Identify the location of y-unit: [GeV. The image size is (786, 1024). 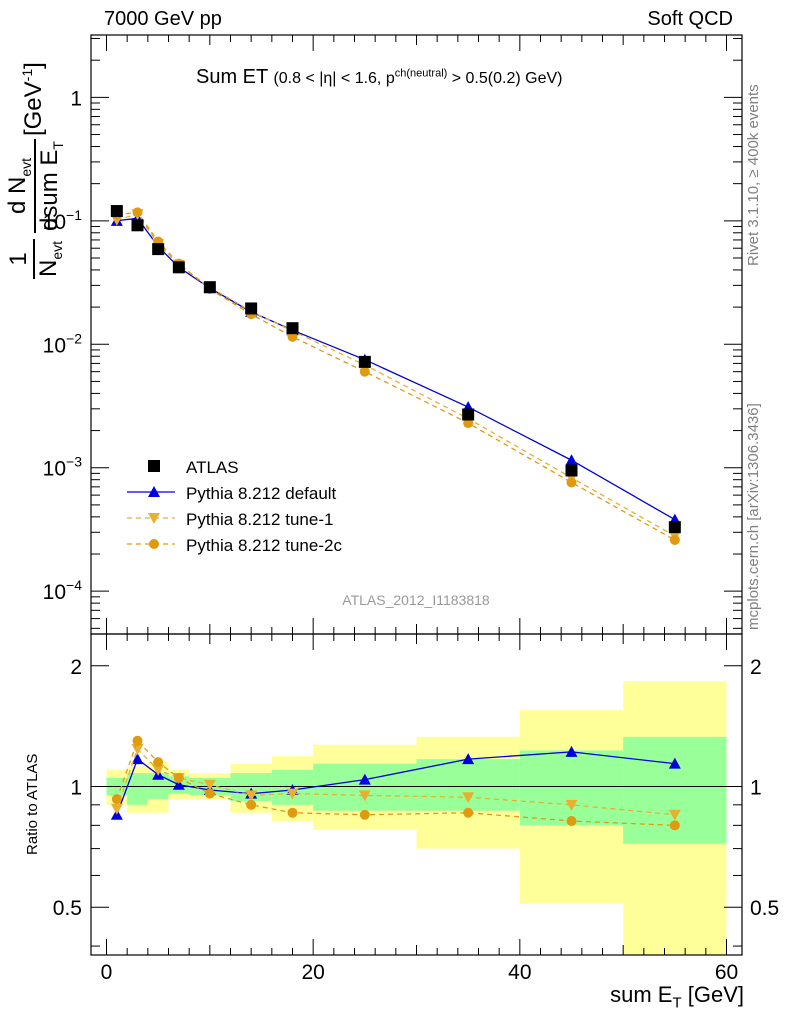
(34, 109).